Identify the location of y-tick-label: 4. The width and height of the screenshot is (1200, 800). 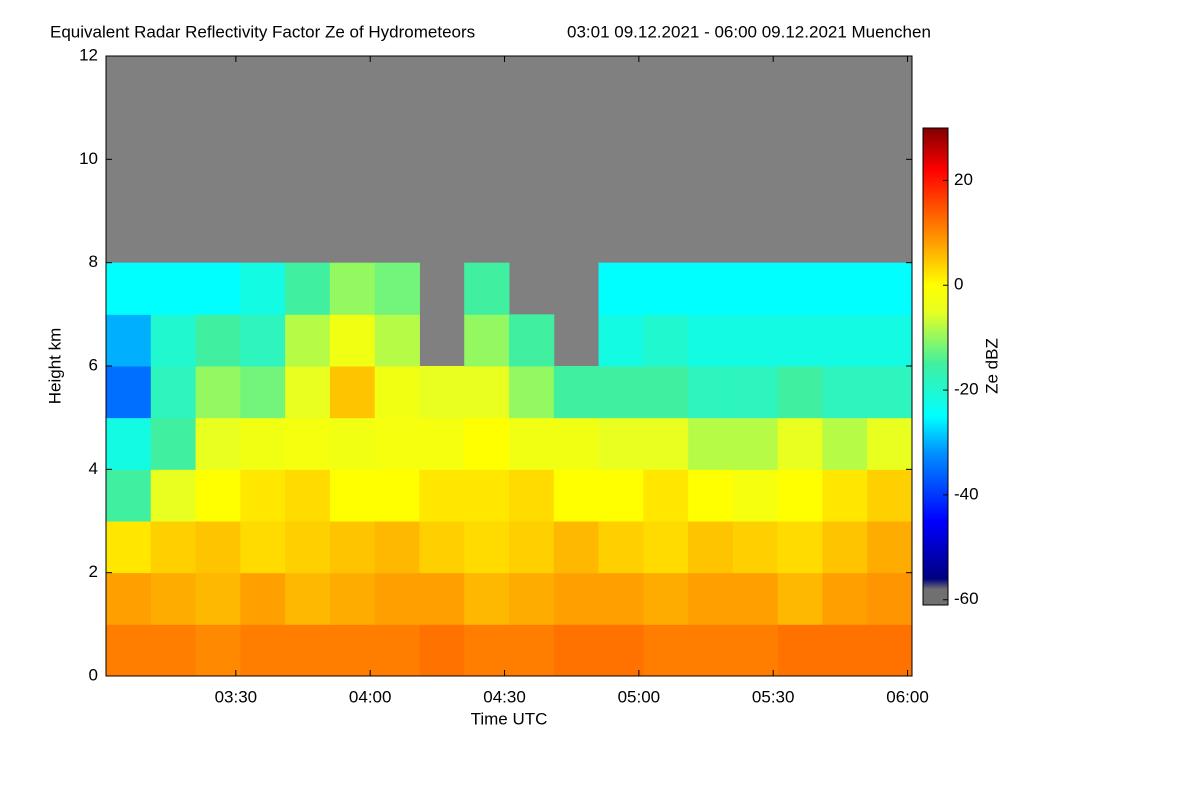
(93, 468).